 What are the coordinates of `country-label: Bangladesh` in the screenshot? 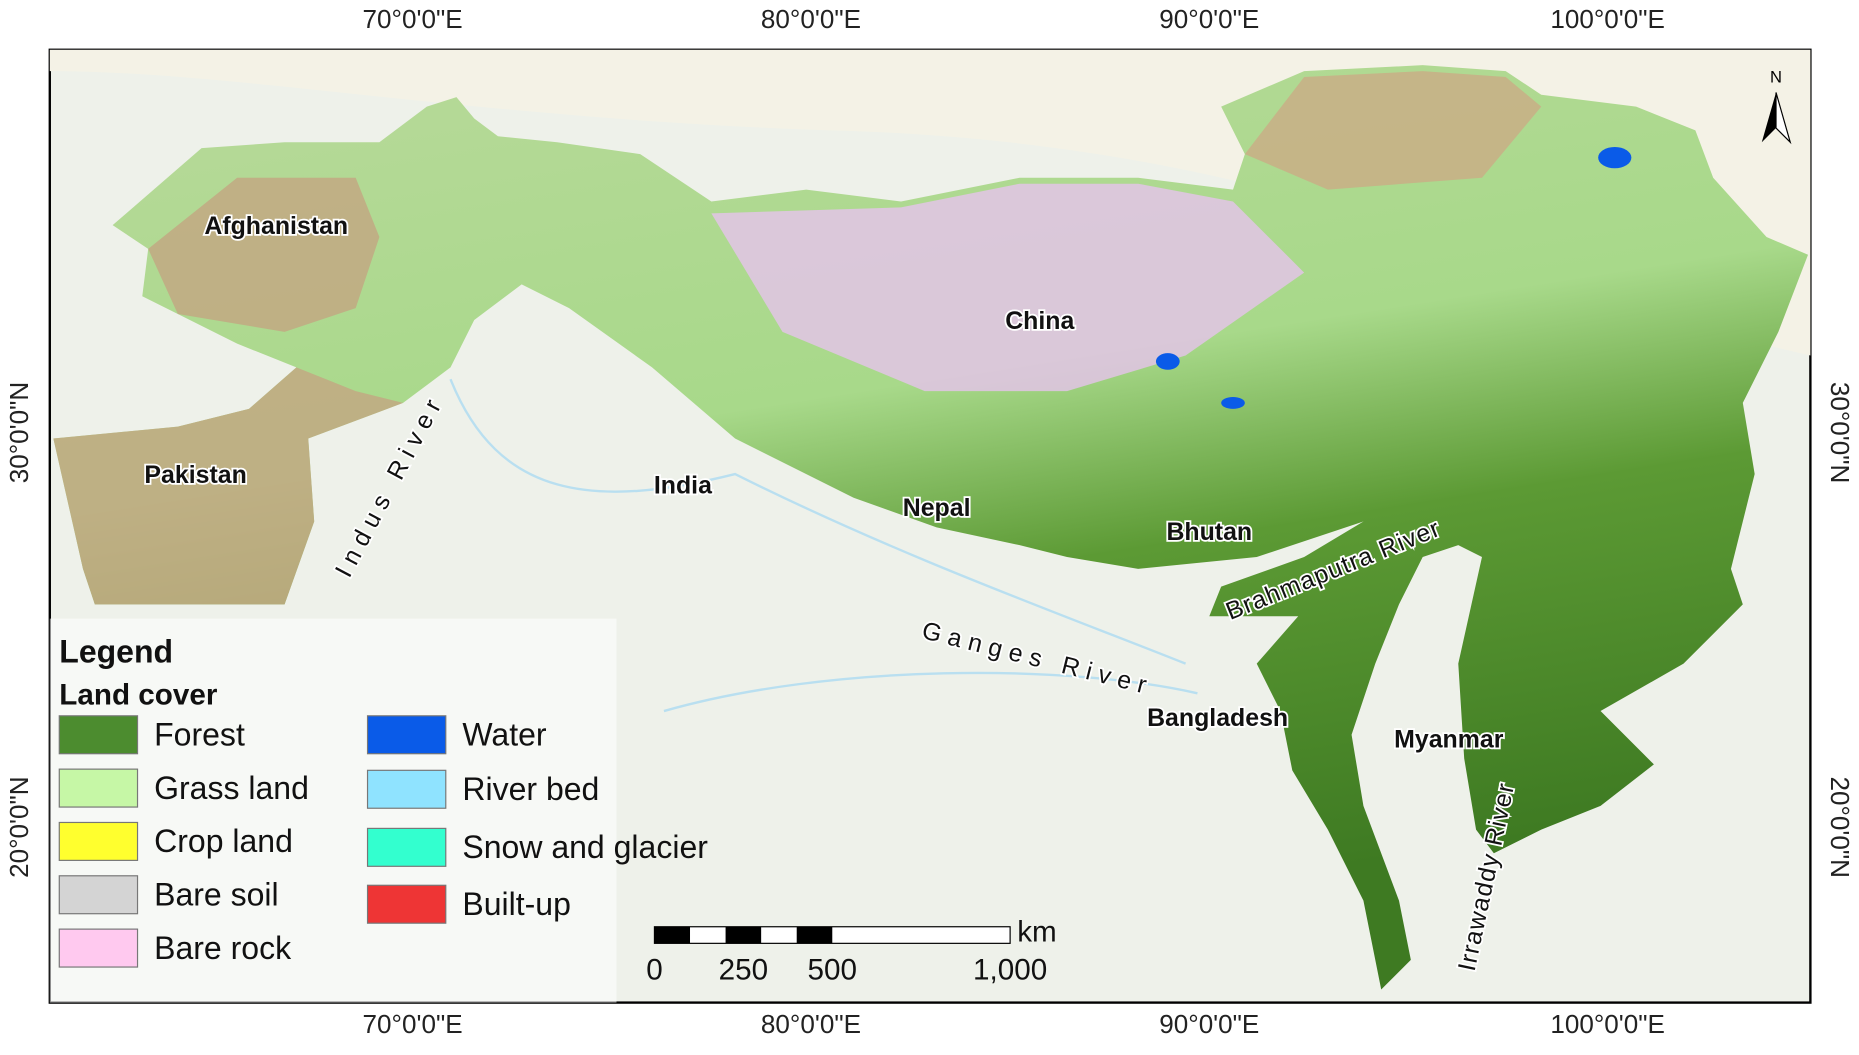 It's located at (1217, 718).